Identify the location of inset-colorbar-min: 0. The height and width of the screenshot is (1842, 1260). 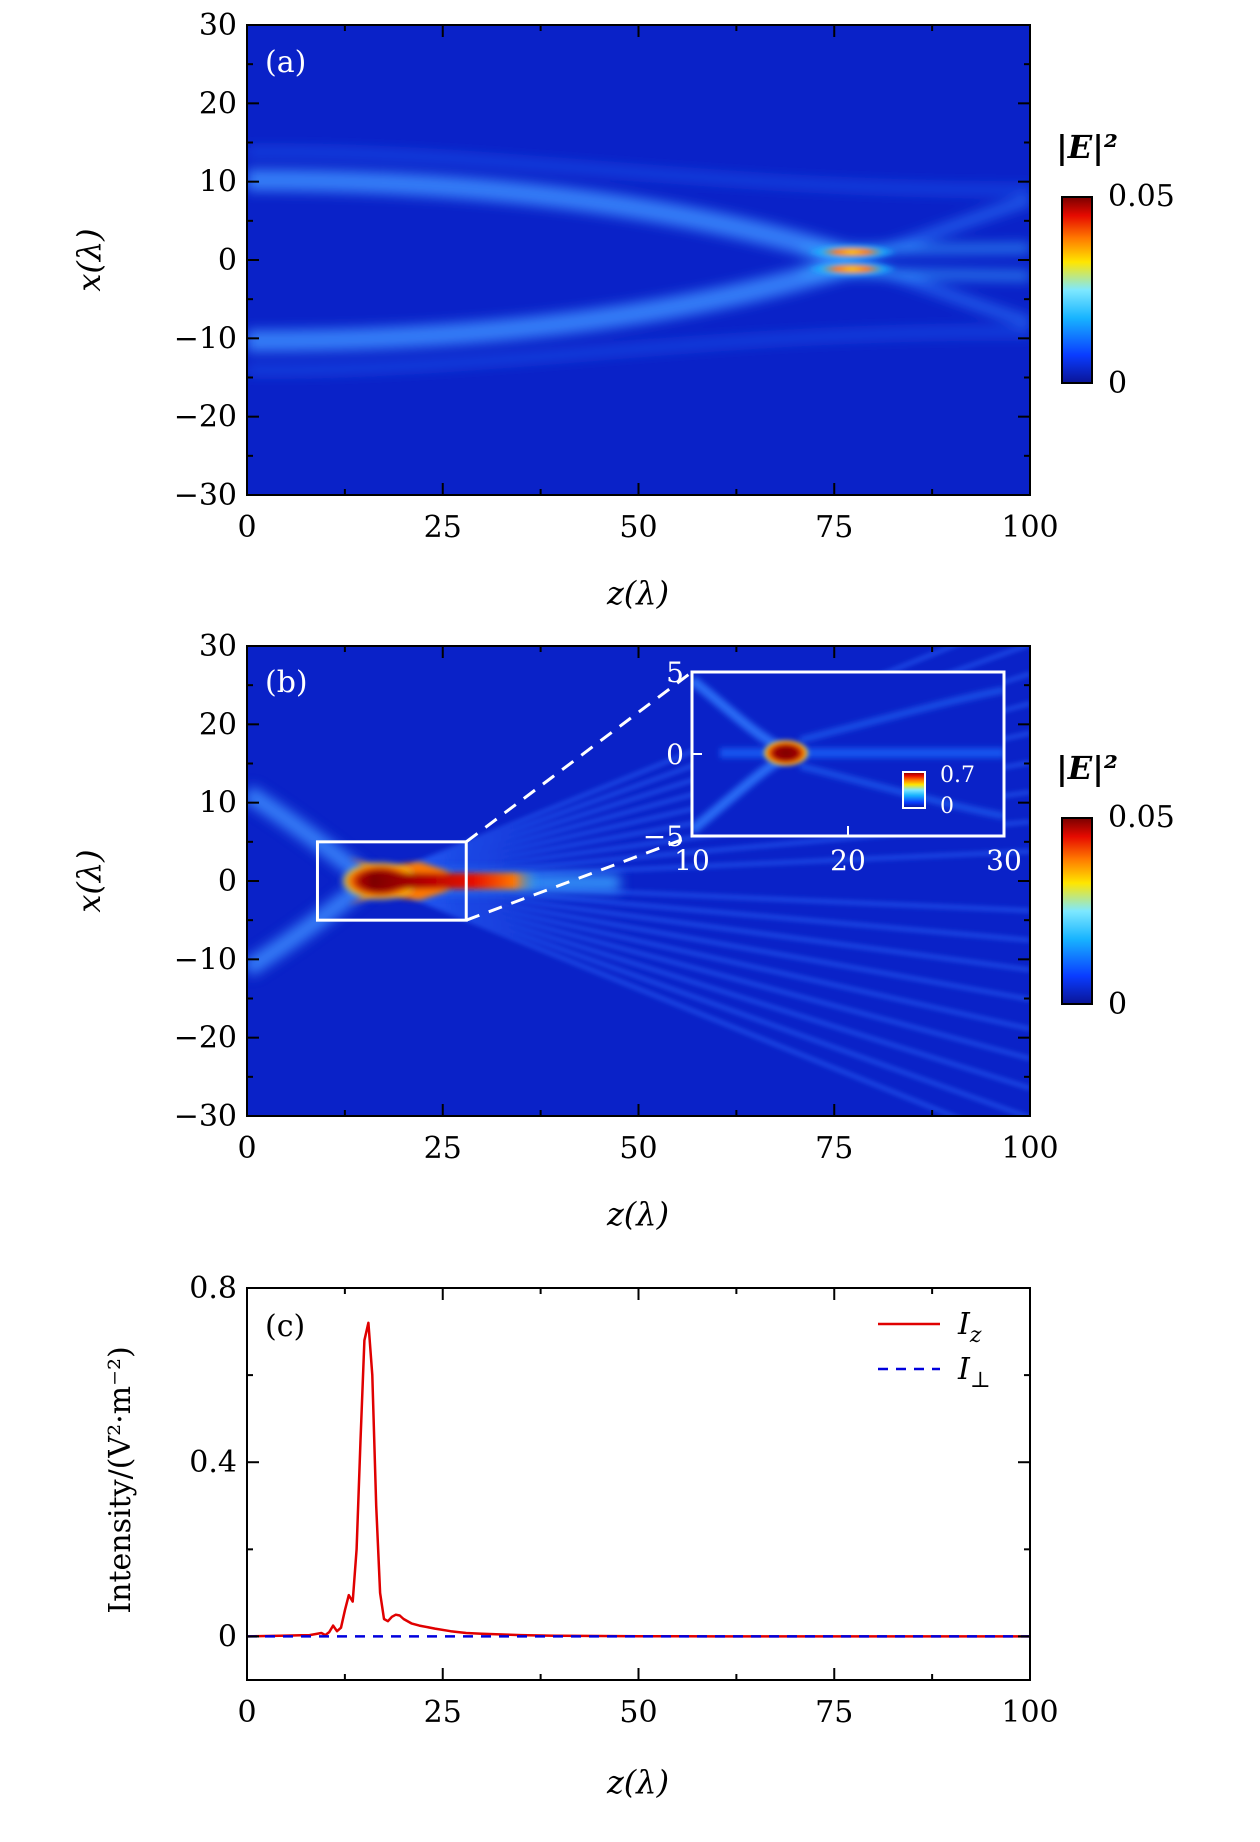
(947, 806).